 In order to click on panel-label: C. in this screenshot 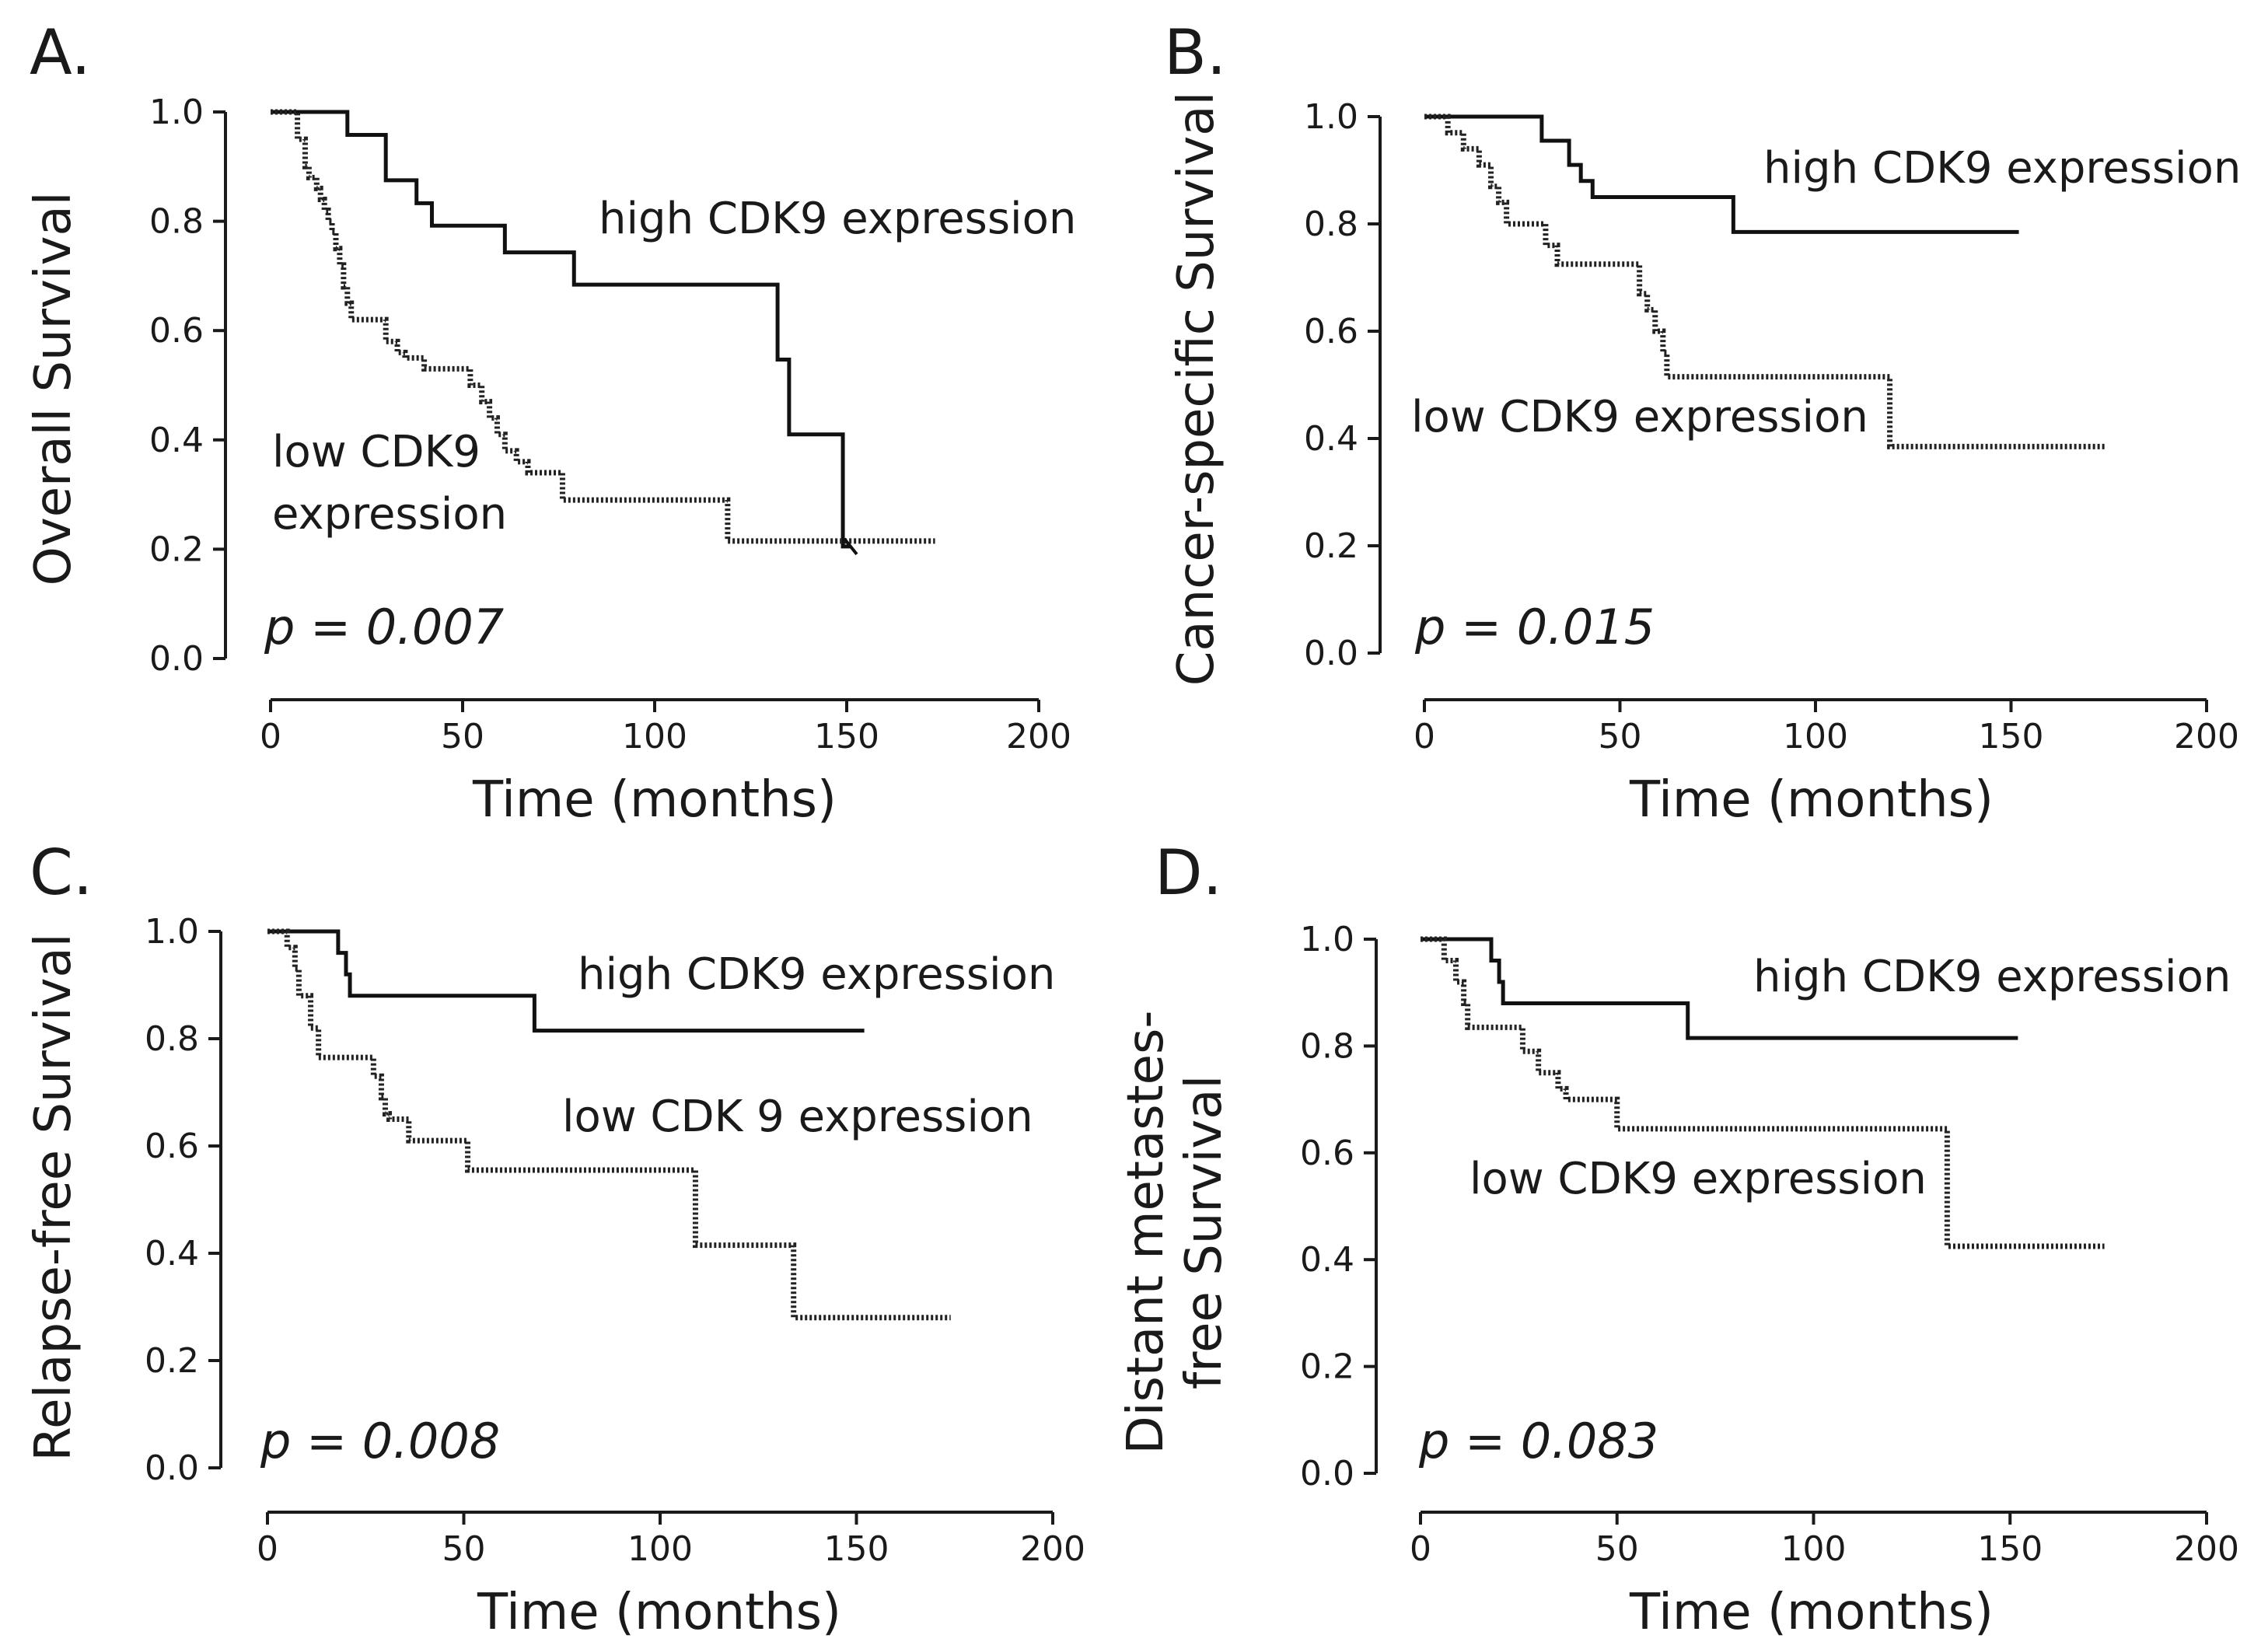, I will do `click(61, 873)`.